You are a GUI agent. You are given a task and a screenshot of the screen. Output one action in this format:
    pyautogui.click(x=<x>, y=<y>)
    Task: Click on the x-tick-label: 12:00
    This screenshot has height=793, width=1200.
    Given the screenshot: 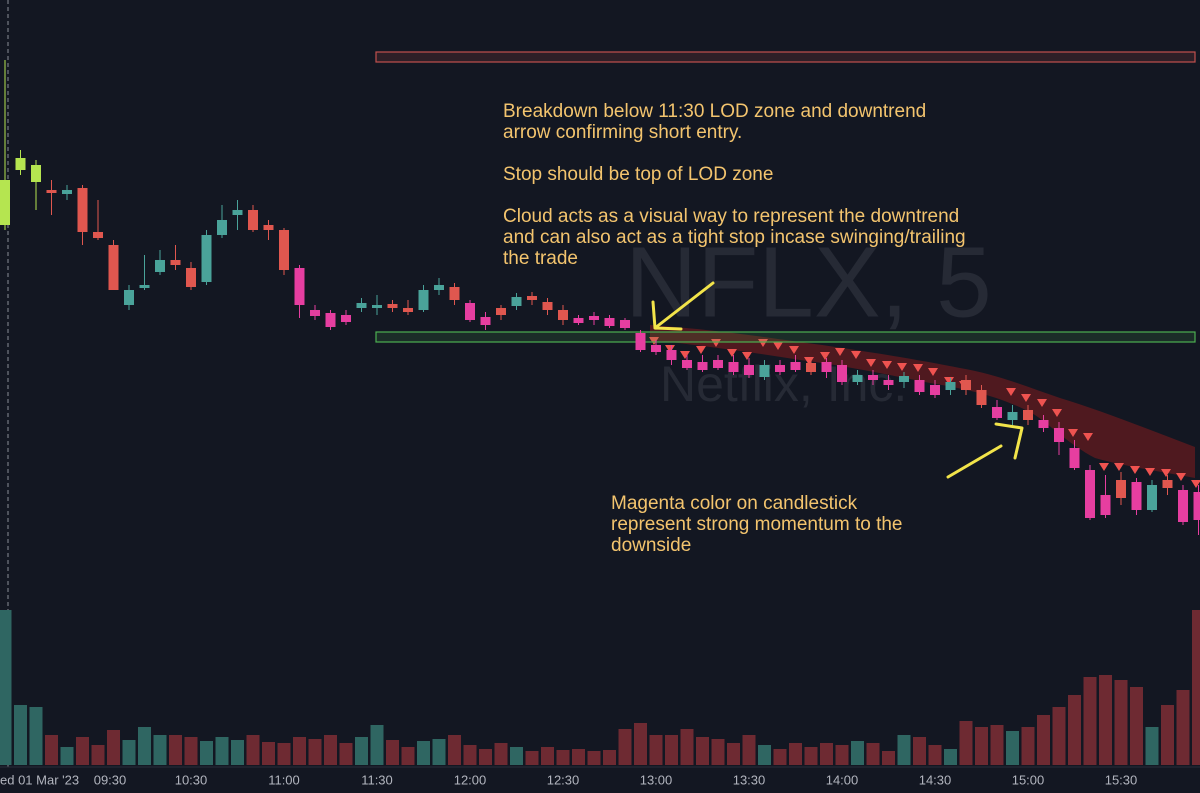 What is the action you would take?
    pyautogui.click(x=470, y=779)
    